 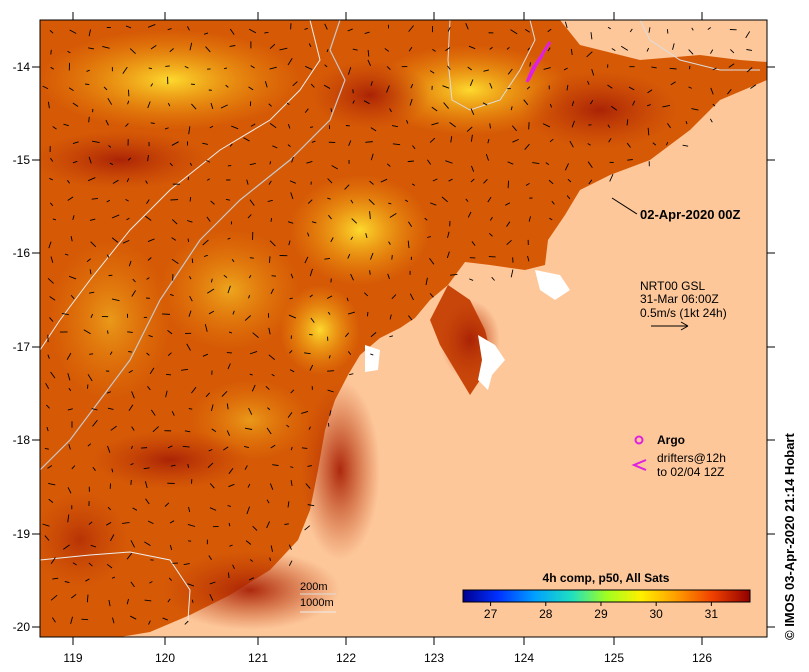 What do you see at coordinates (22, 253) in the screenshot?
I see `y-tick-label: -16` at bounding box center [22, 253].